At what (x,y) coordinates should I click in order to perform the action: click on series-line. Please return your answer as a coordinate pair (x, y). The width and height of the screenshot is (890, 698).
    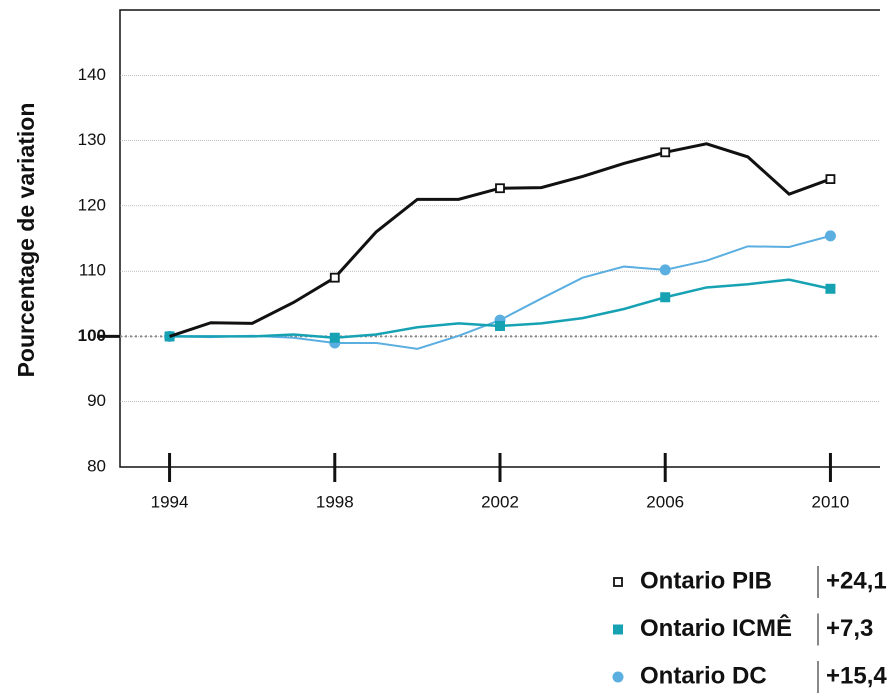
    Looking at the image, I should click on (500, 292).